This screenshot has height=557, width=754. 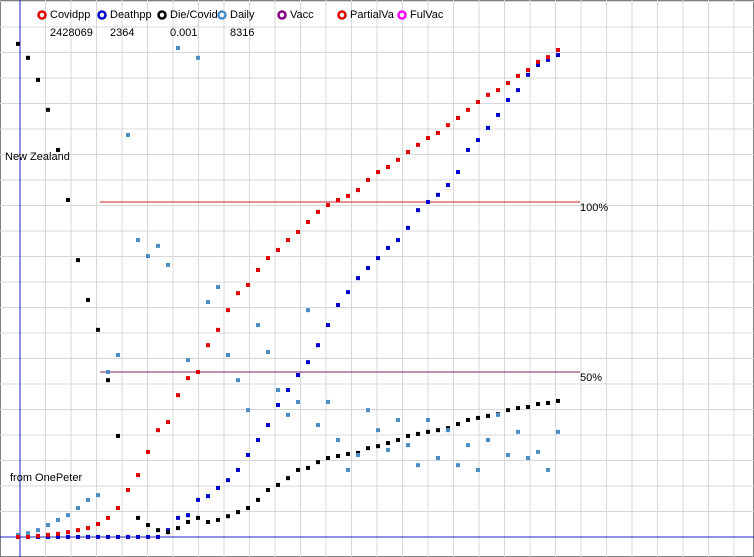 I want to click on annotation: New Zealand, so click(x=37, y=157).